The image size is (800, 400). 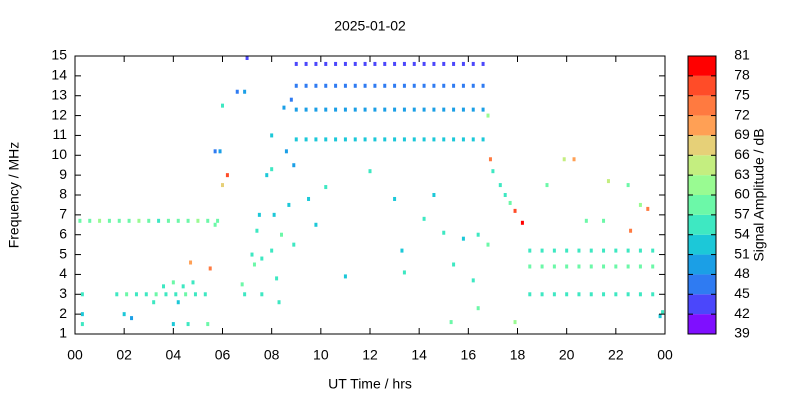 What do you see at coordinates (63, 313) in the screenshot?
I see `y-tick-label: 2` at bounding box center [63, 313].